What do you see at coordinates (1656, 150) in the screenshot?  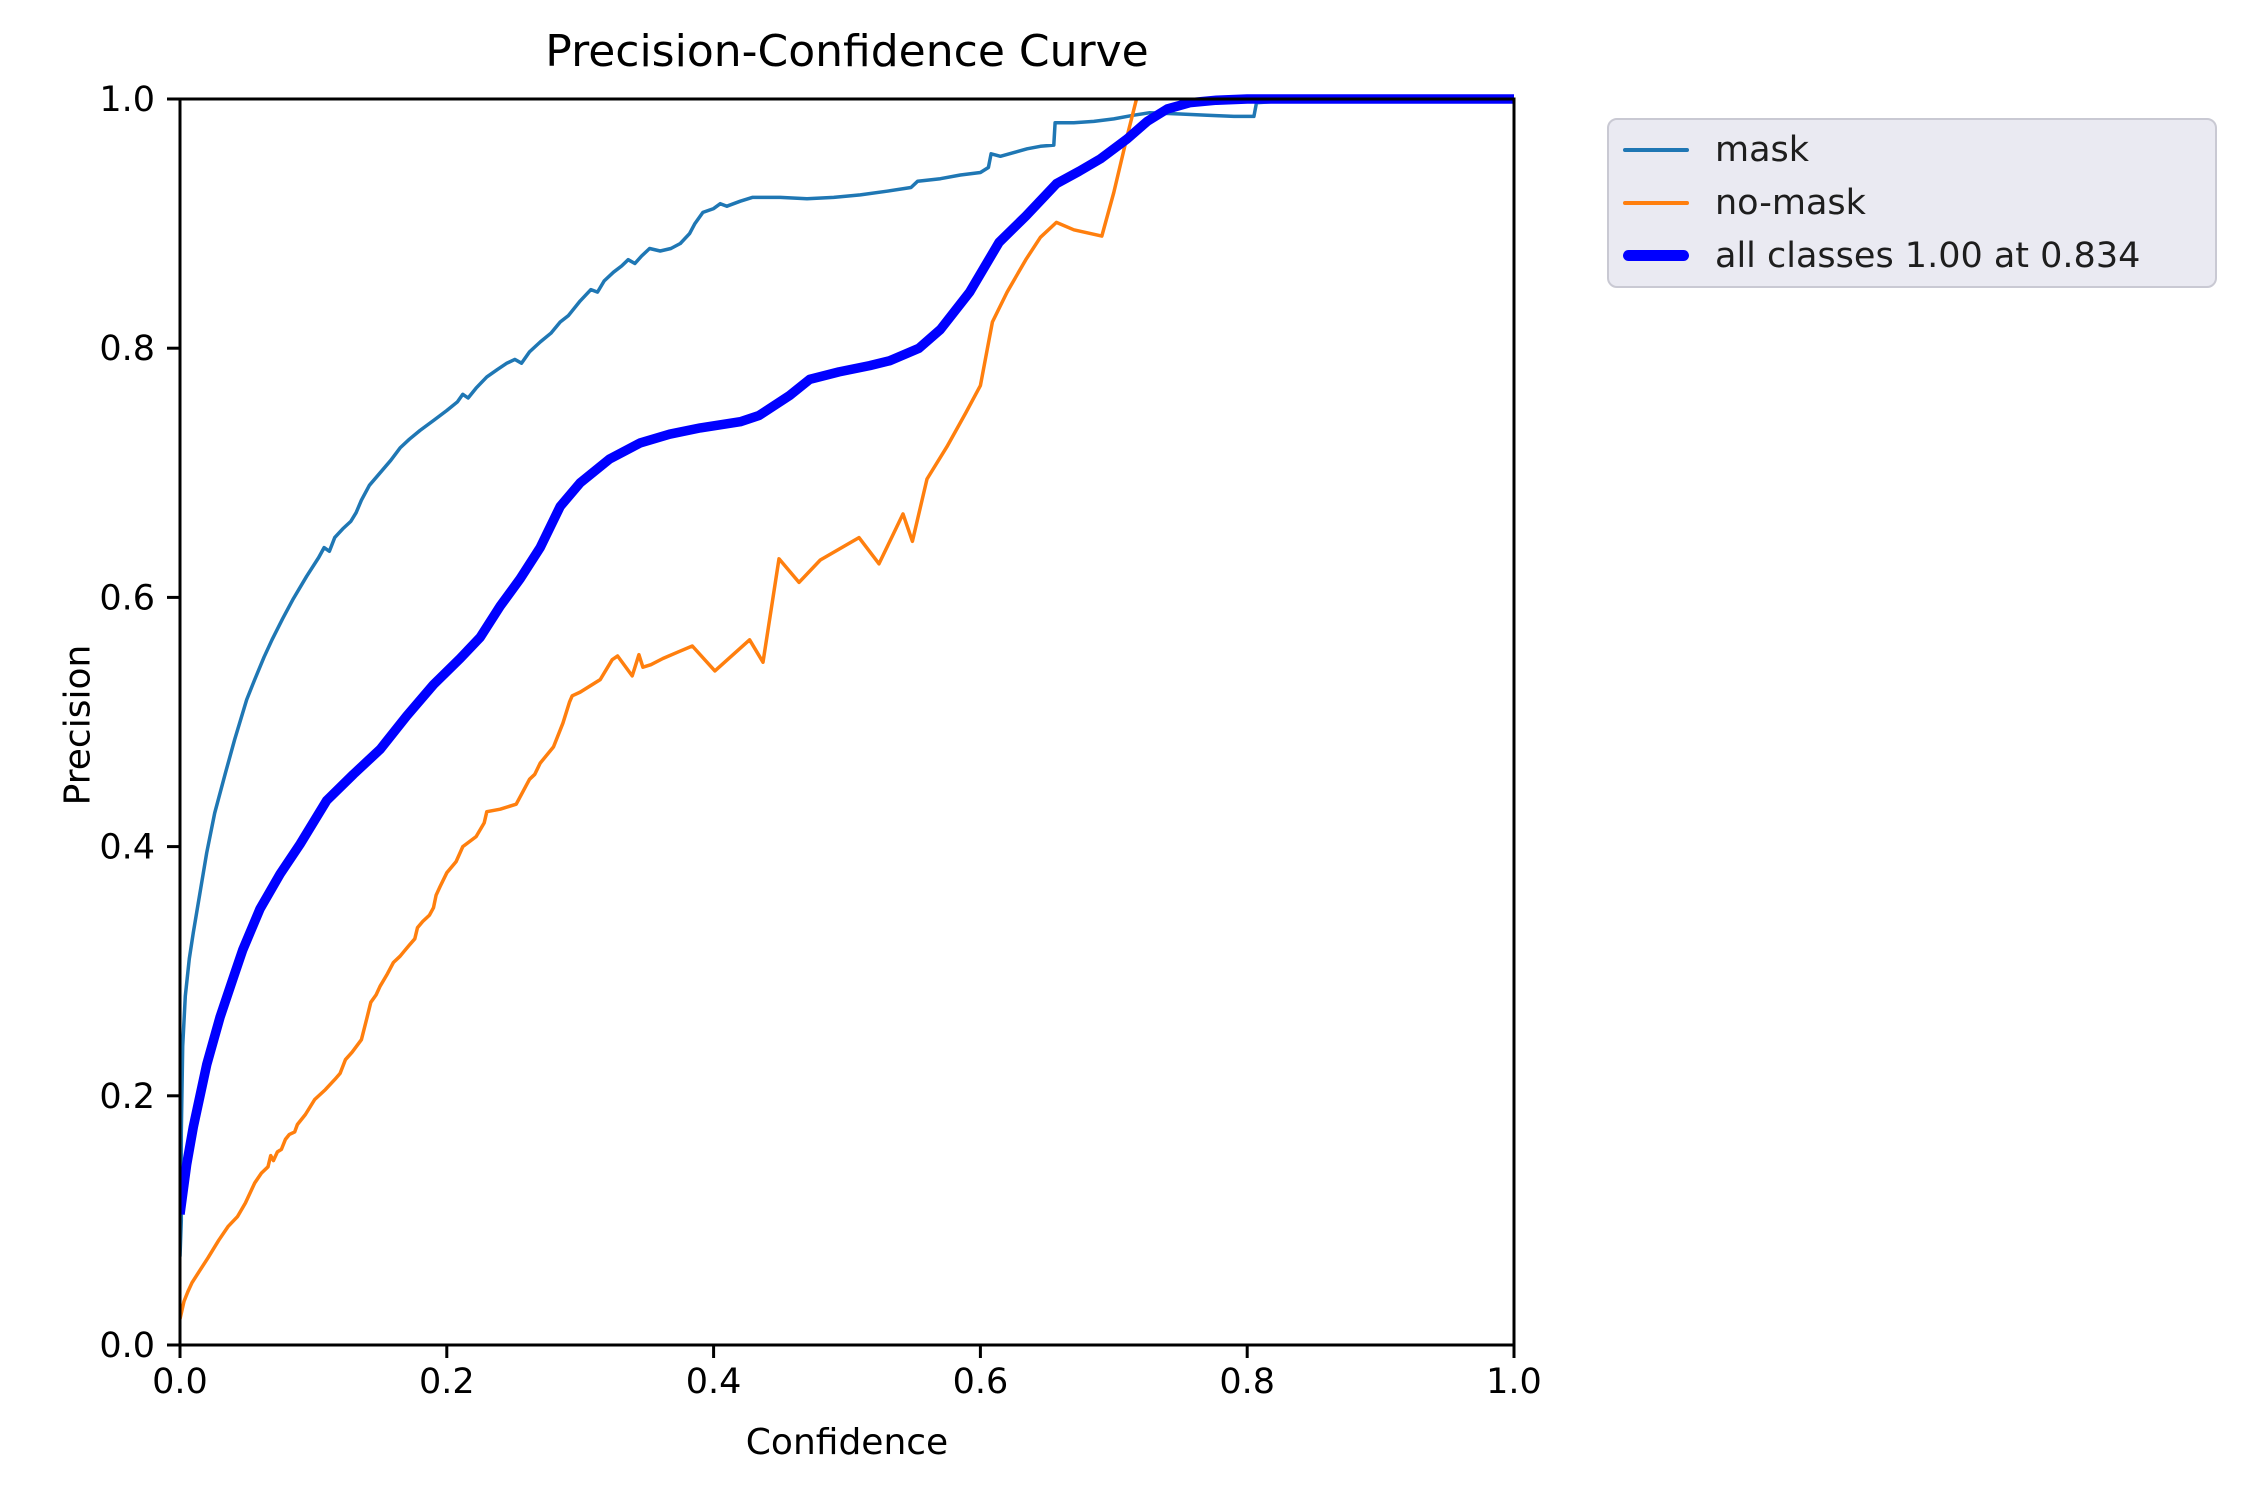 I see `mask-line-swatch` at bounding box center [1656, 150].